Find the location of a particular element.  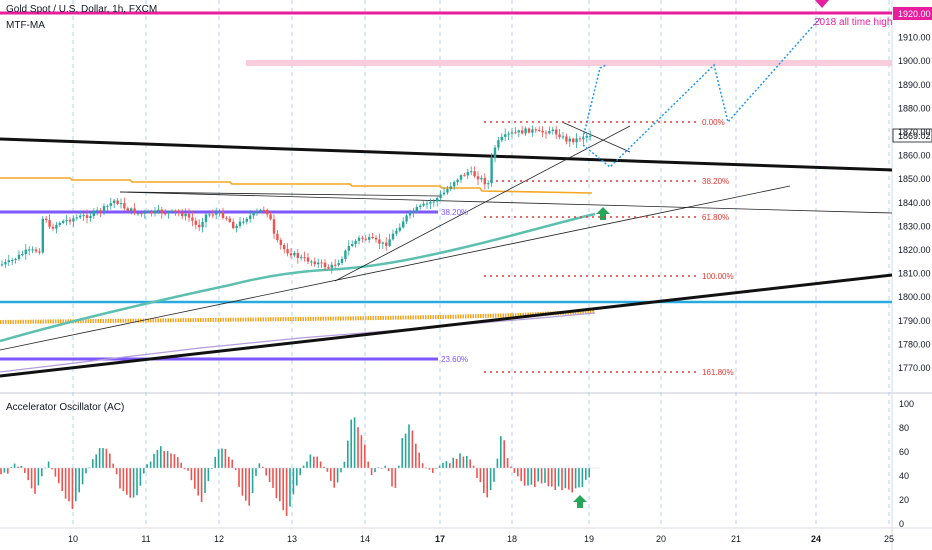

time-axis: 10 11 12 13 14 17 18 19 20 21 24 25 is located at coordinates (481, 539).